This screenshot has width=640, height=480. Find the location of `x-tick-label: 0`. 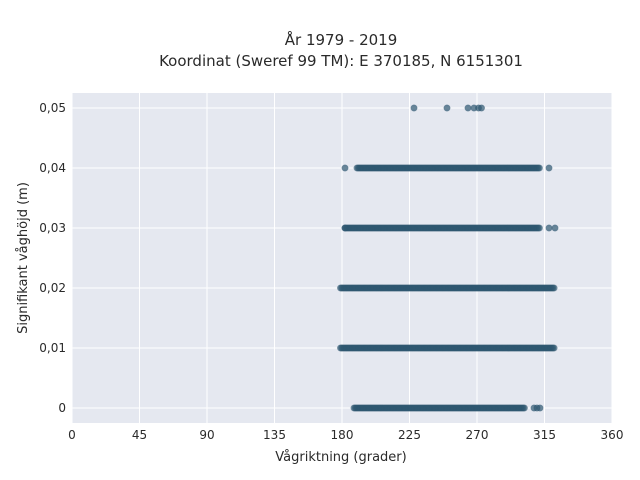

x-tick-label: 0 is located at coordinates (72, 435).